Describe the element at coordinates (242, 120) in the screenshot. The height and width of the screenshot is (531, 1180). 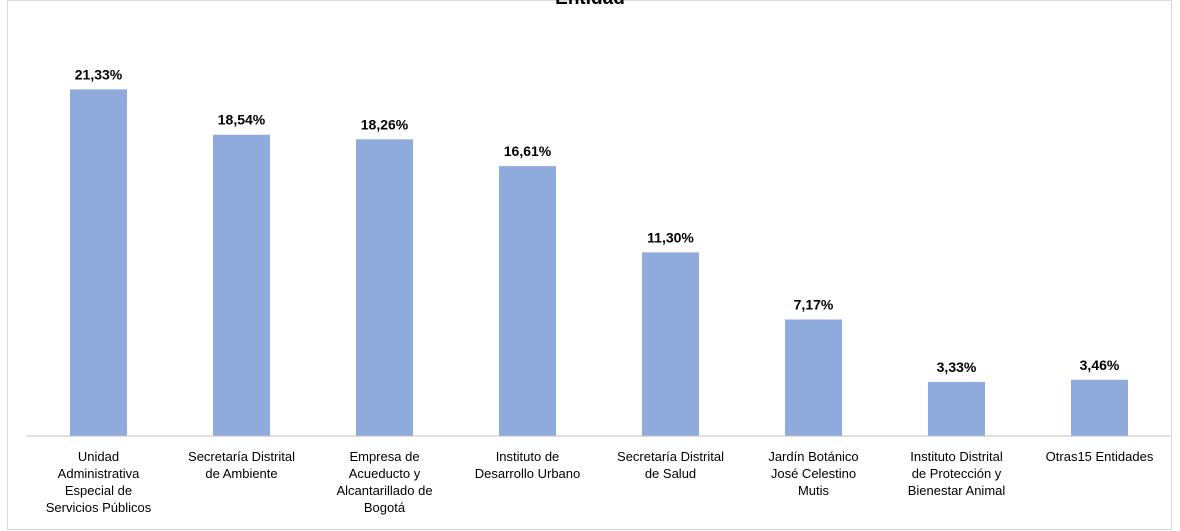
I see `value-label: 18,54%` at that location.